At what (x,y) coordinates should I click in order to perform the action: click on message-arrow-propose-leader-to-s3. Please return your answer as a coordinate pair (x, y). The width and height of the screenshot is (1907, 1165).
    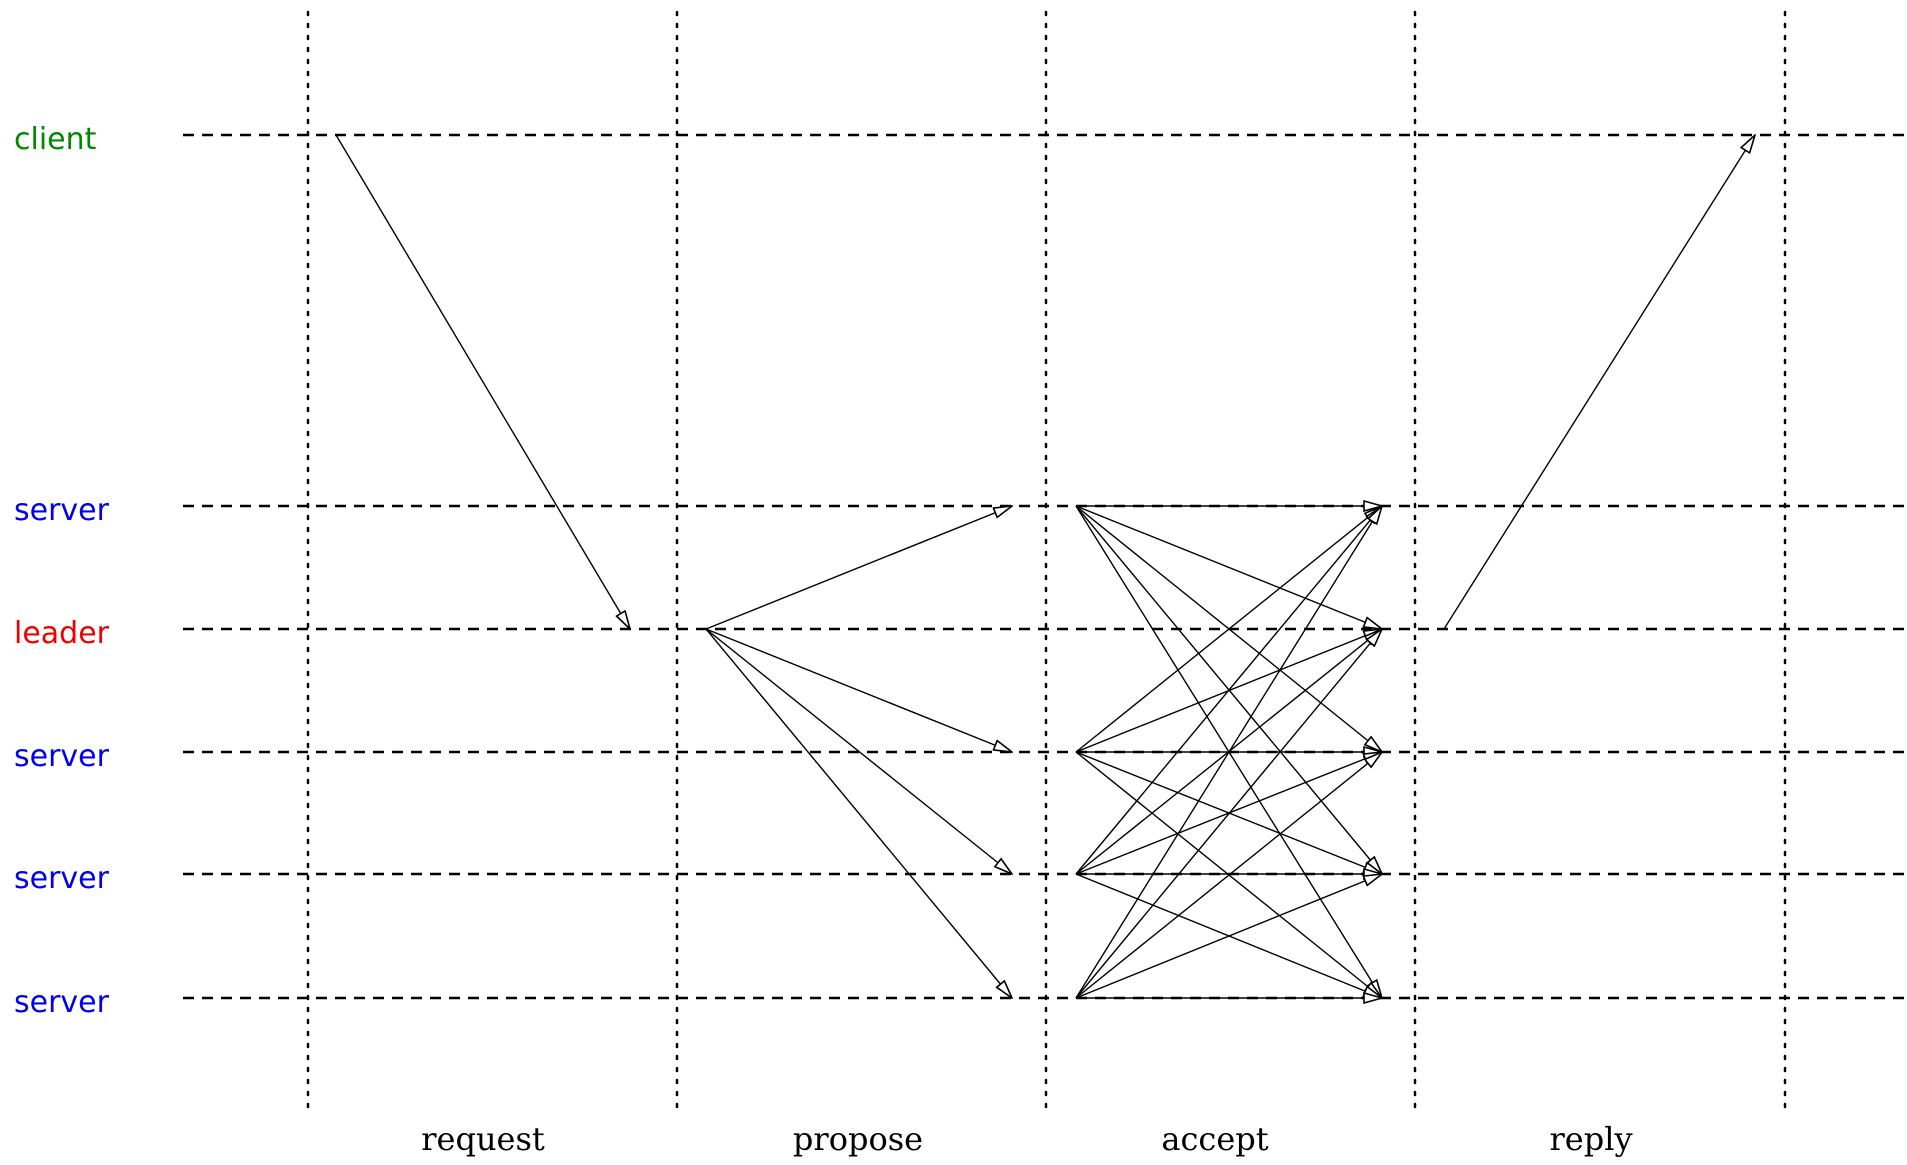
    Looking at the image, I should click on (858, 690).